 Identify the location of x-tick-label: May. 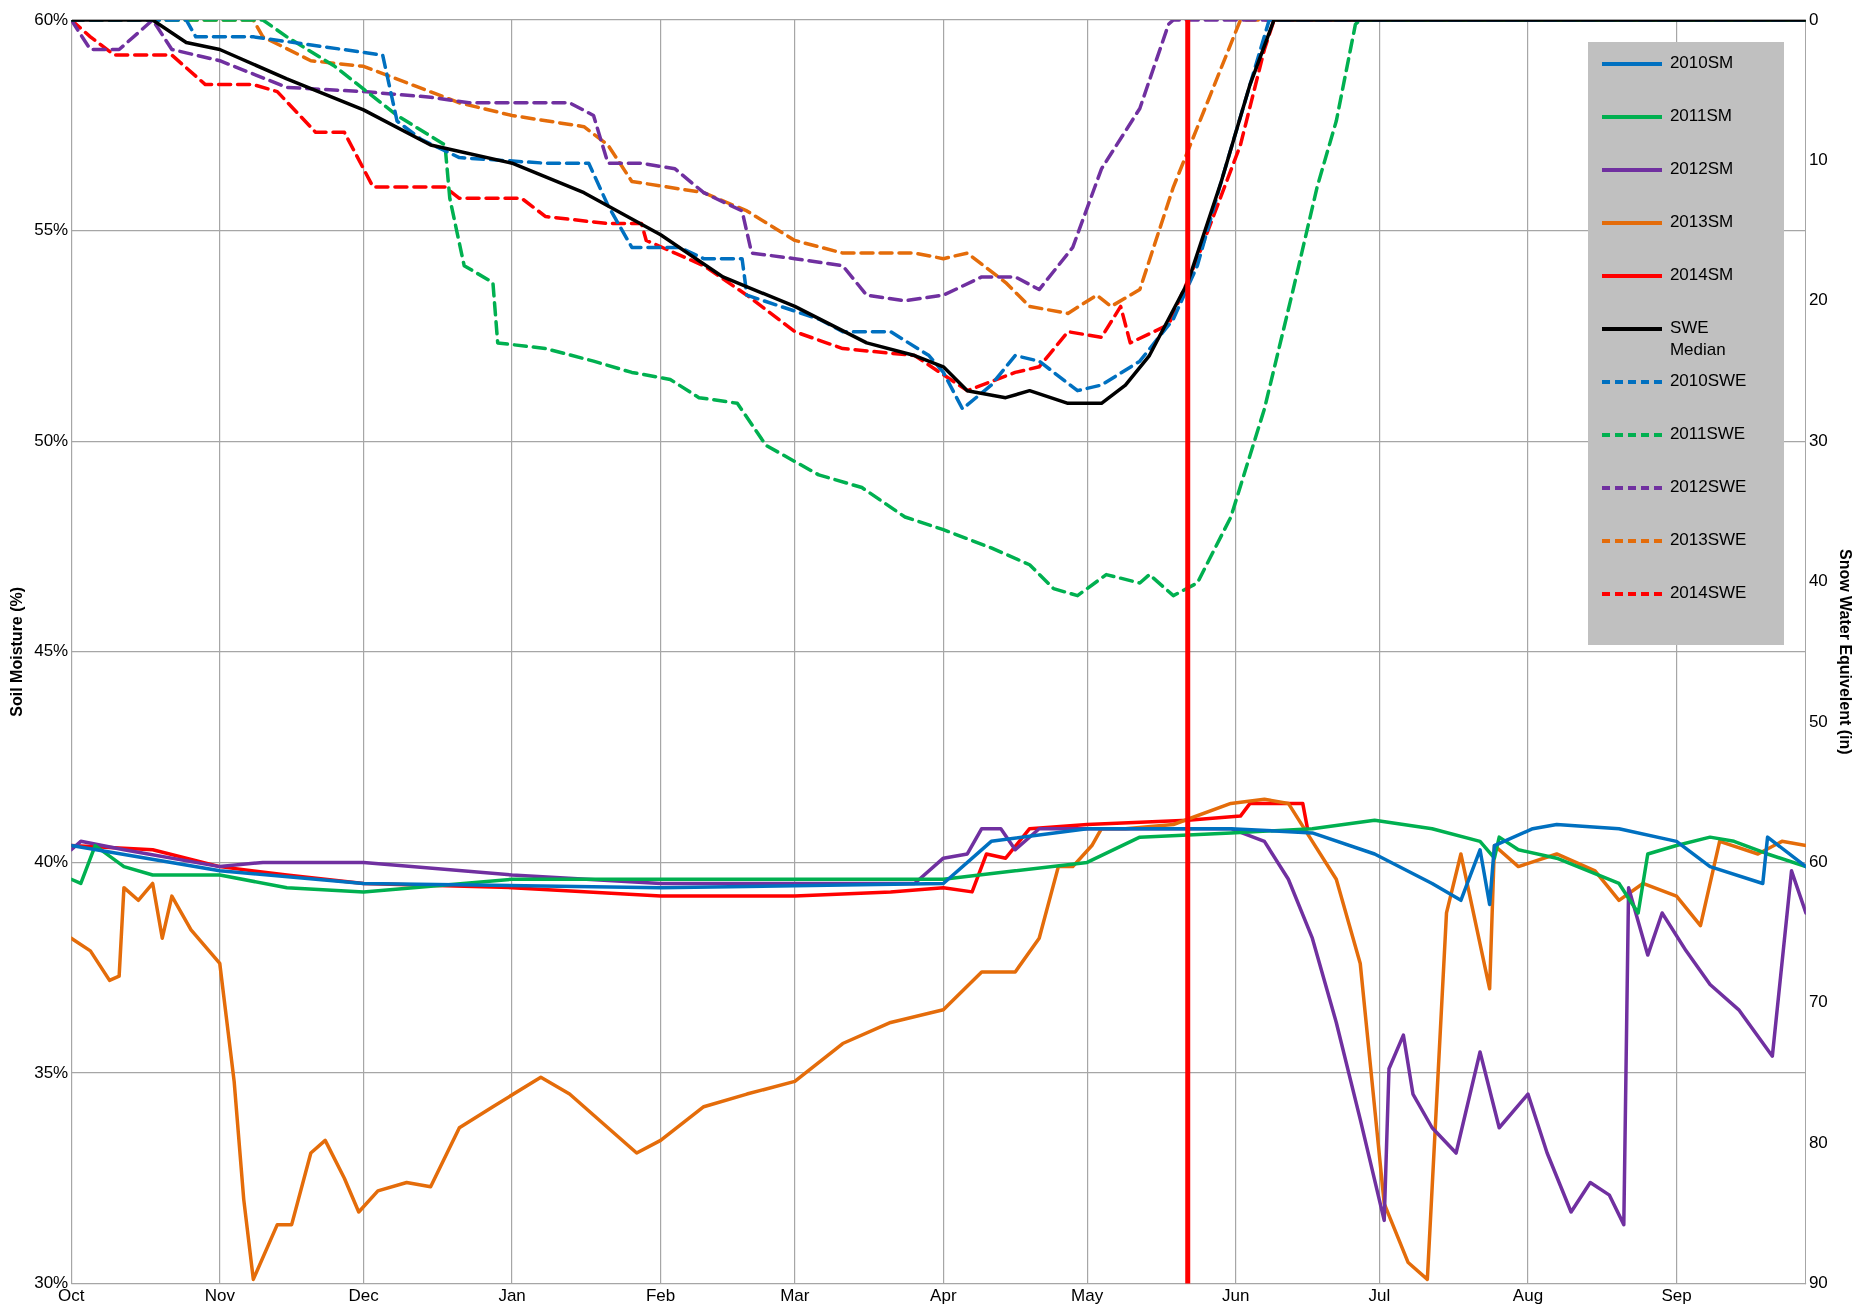
(1087, 1296).